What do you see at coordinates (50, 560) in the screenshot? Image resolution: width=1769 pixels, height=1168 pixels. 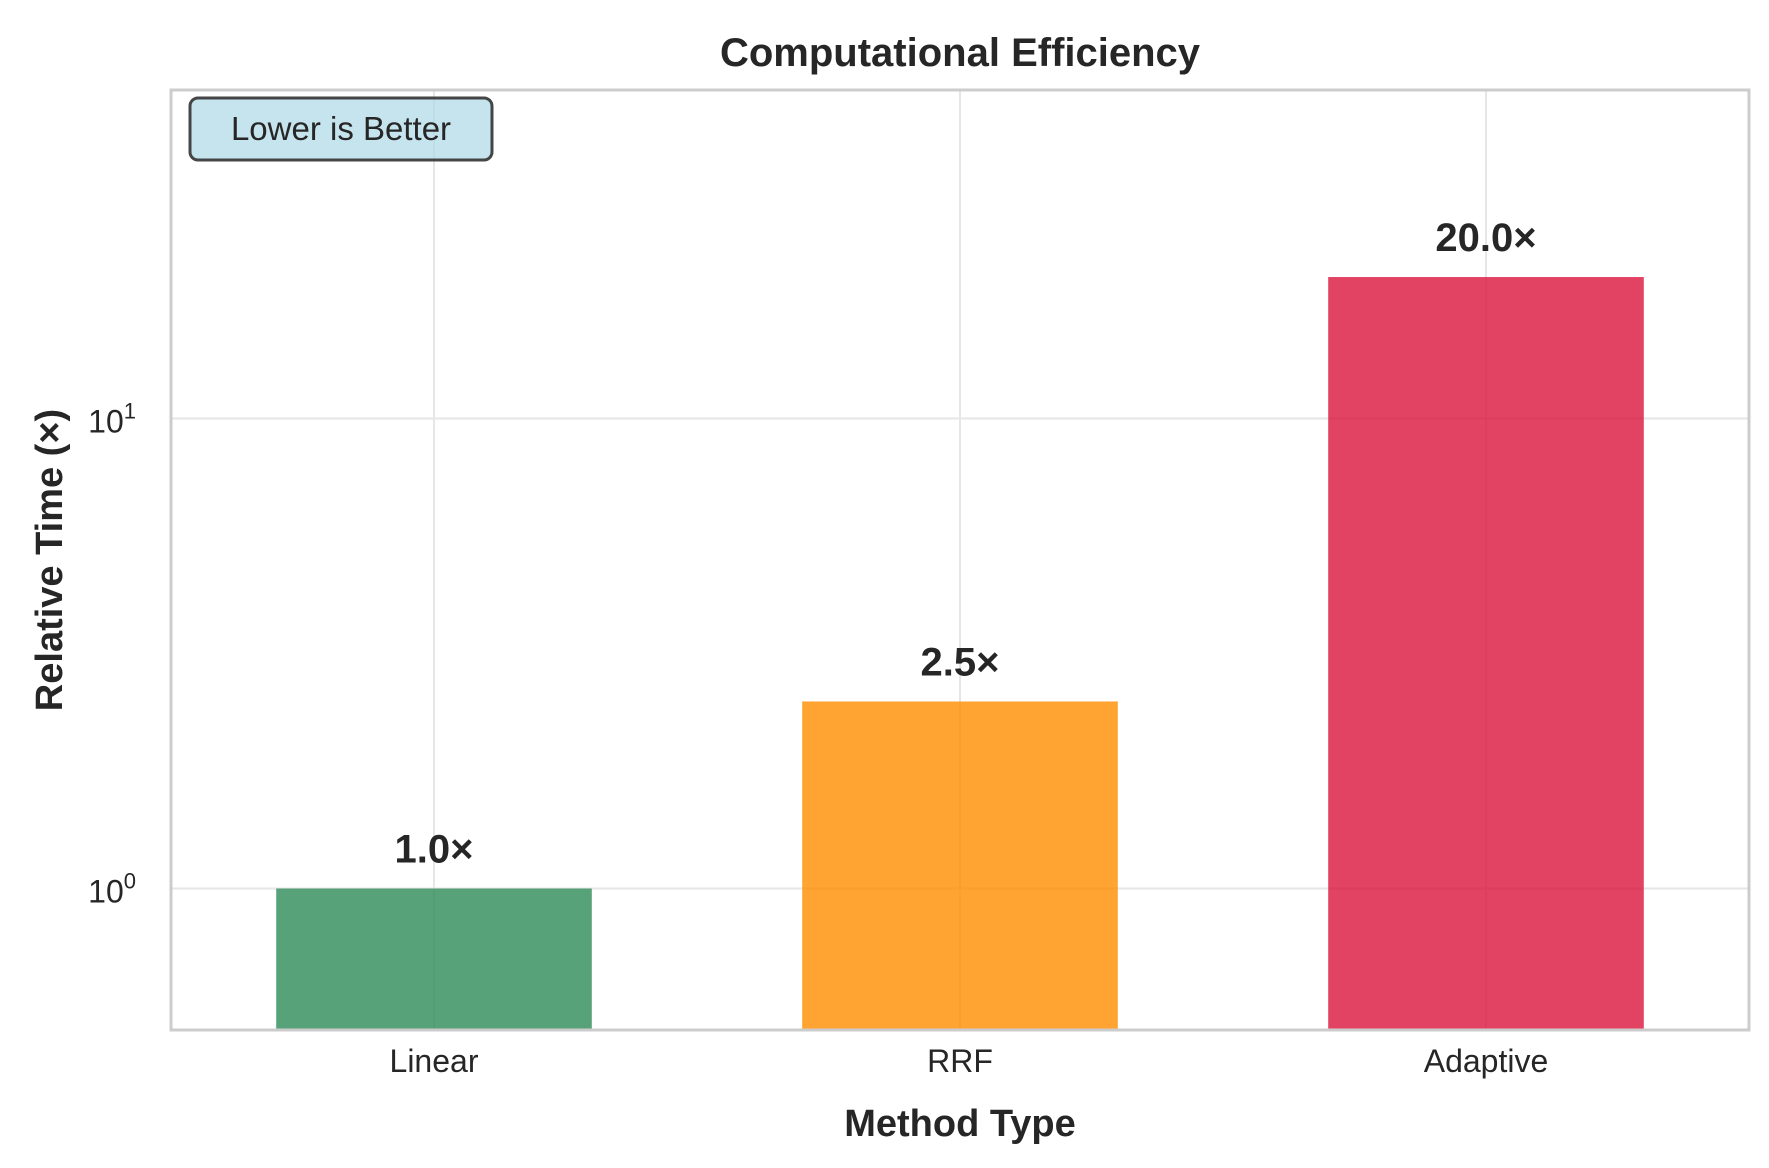 I see `y-axis-label: Relative Time (×)` at bounding box center [50, 560].